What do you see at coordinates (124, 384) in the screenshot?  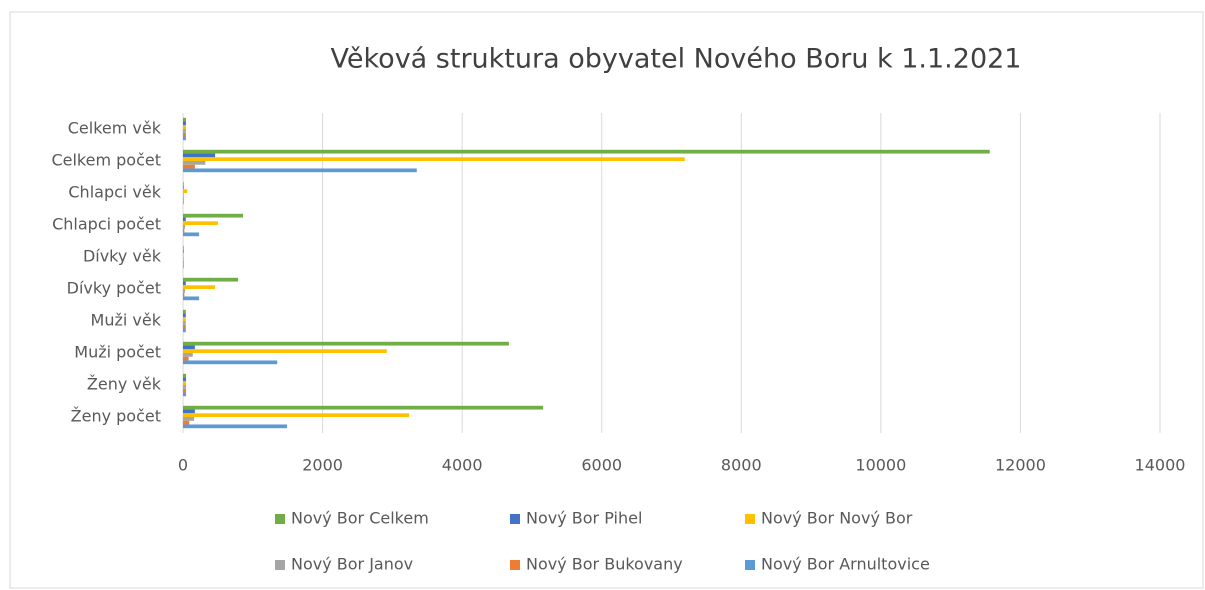 I see `y-tick-label: Ženy věk` at bounding box center [124, 384].